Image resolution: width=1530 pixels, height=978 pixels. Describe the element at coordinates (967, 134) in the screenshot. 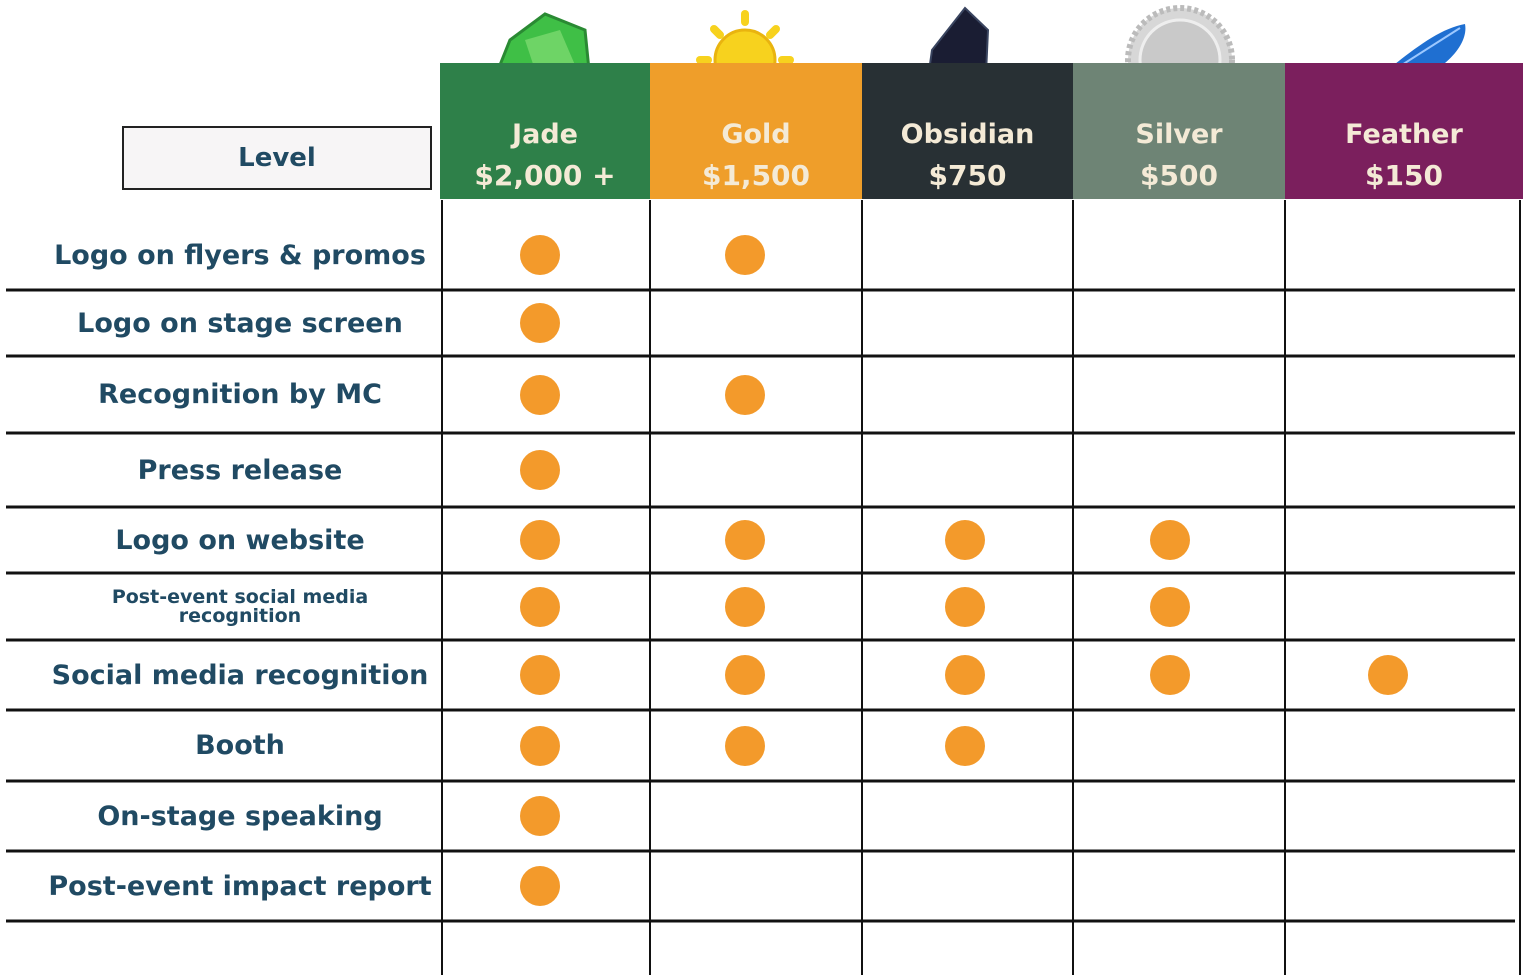

I see `tier-name: Obsidian` at that location.